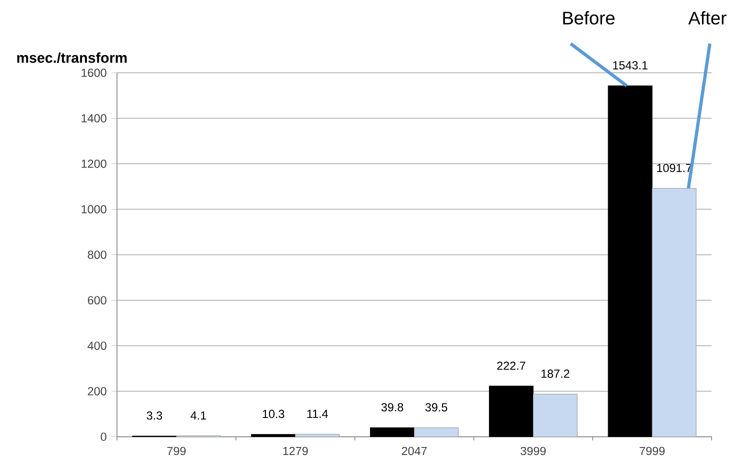  I want to click on y-axis-title: msec./transform, so click(72, 58).